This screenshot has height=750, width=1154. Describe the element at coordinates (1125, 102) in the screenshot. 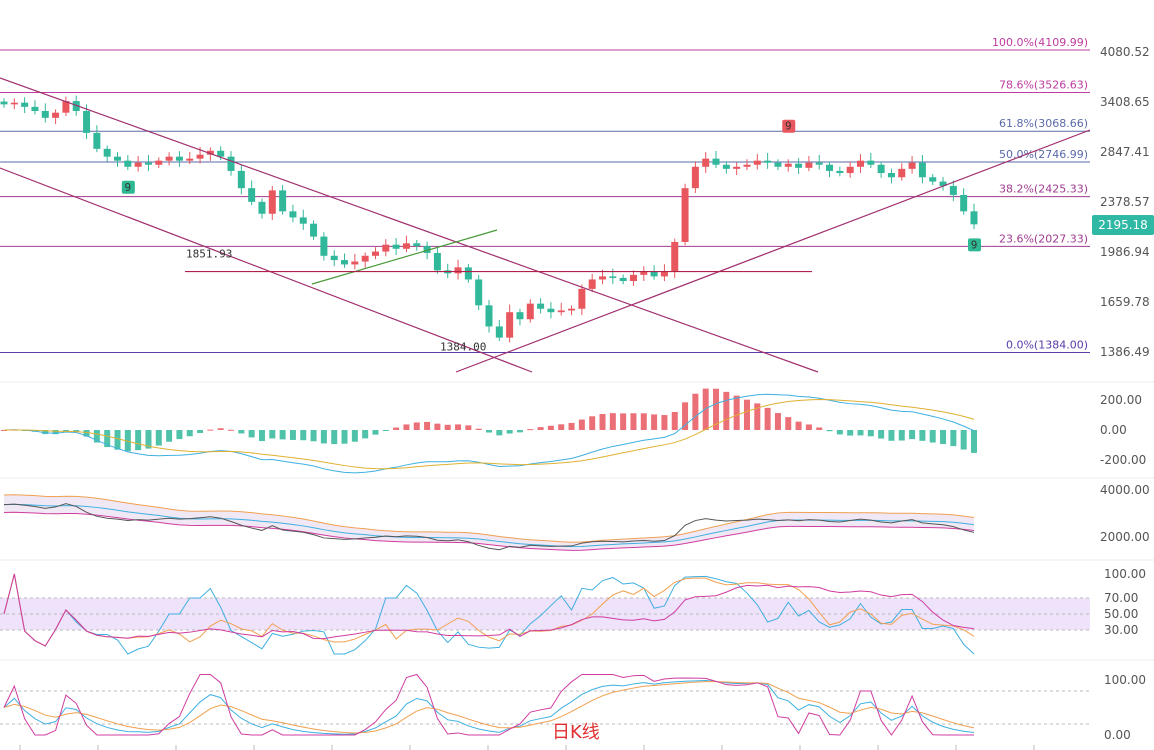

I see `price-tick-label: 3408.65` at that location.